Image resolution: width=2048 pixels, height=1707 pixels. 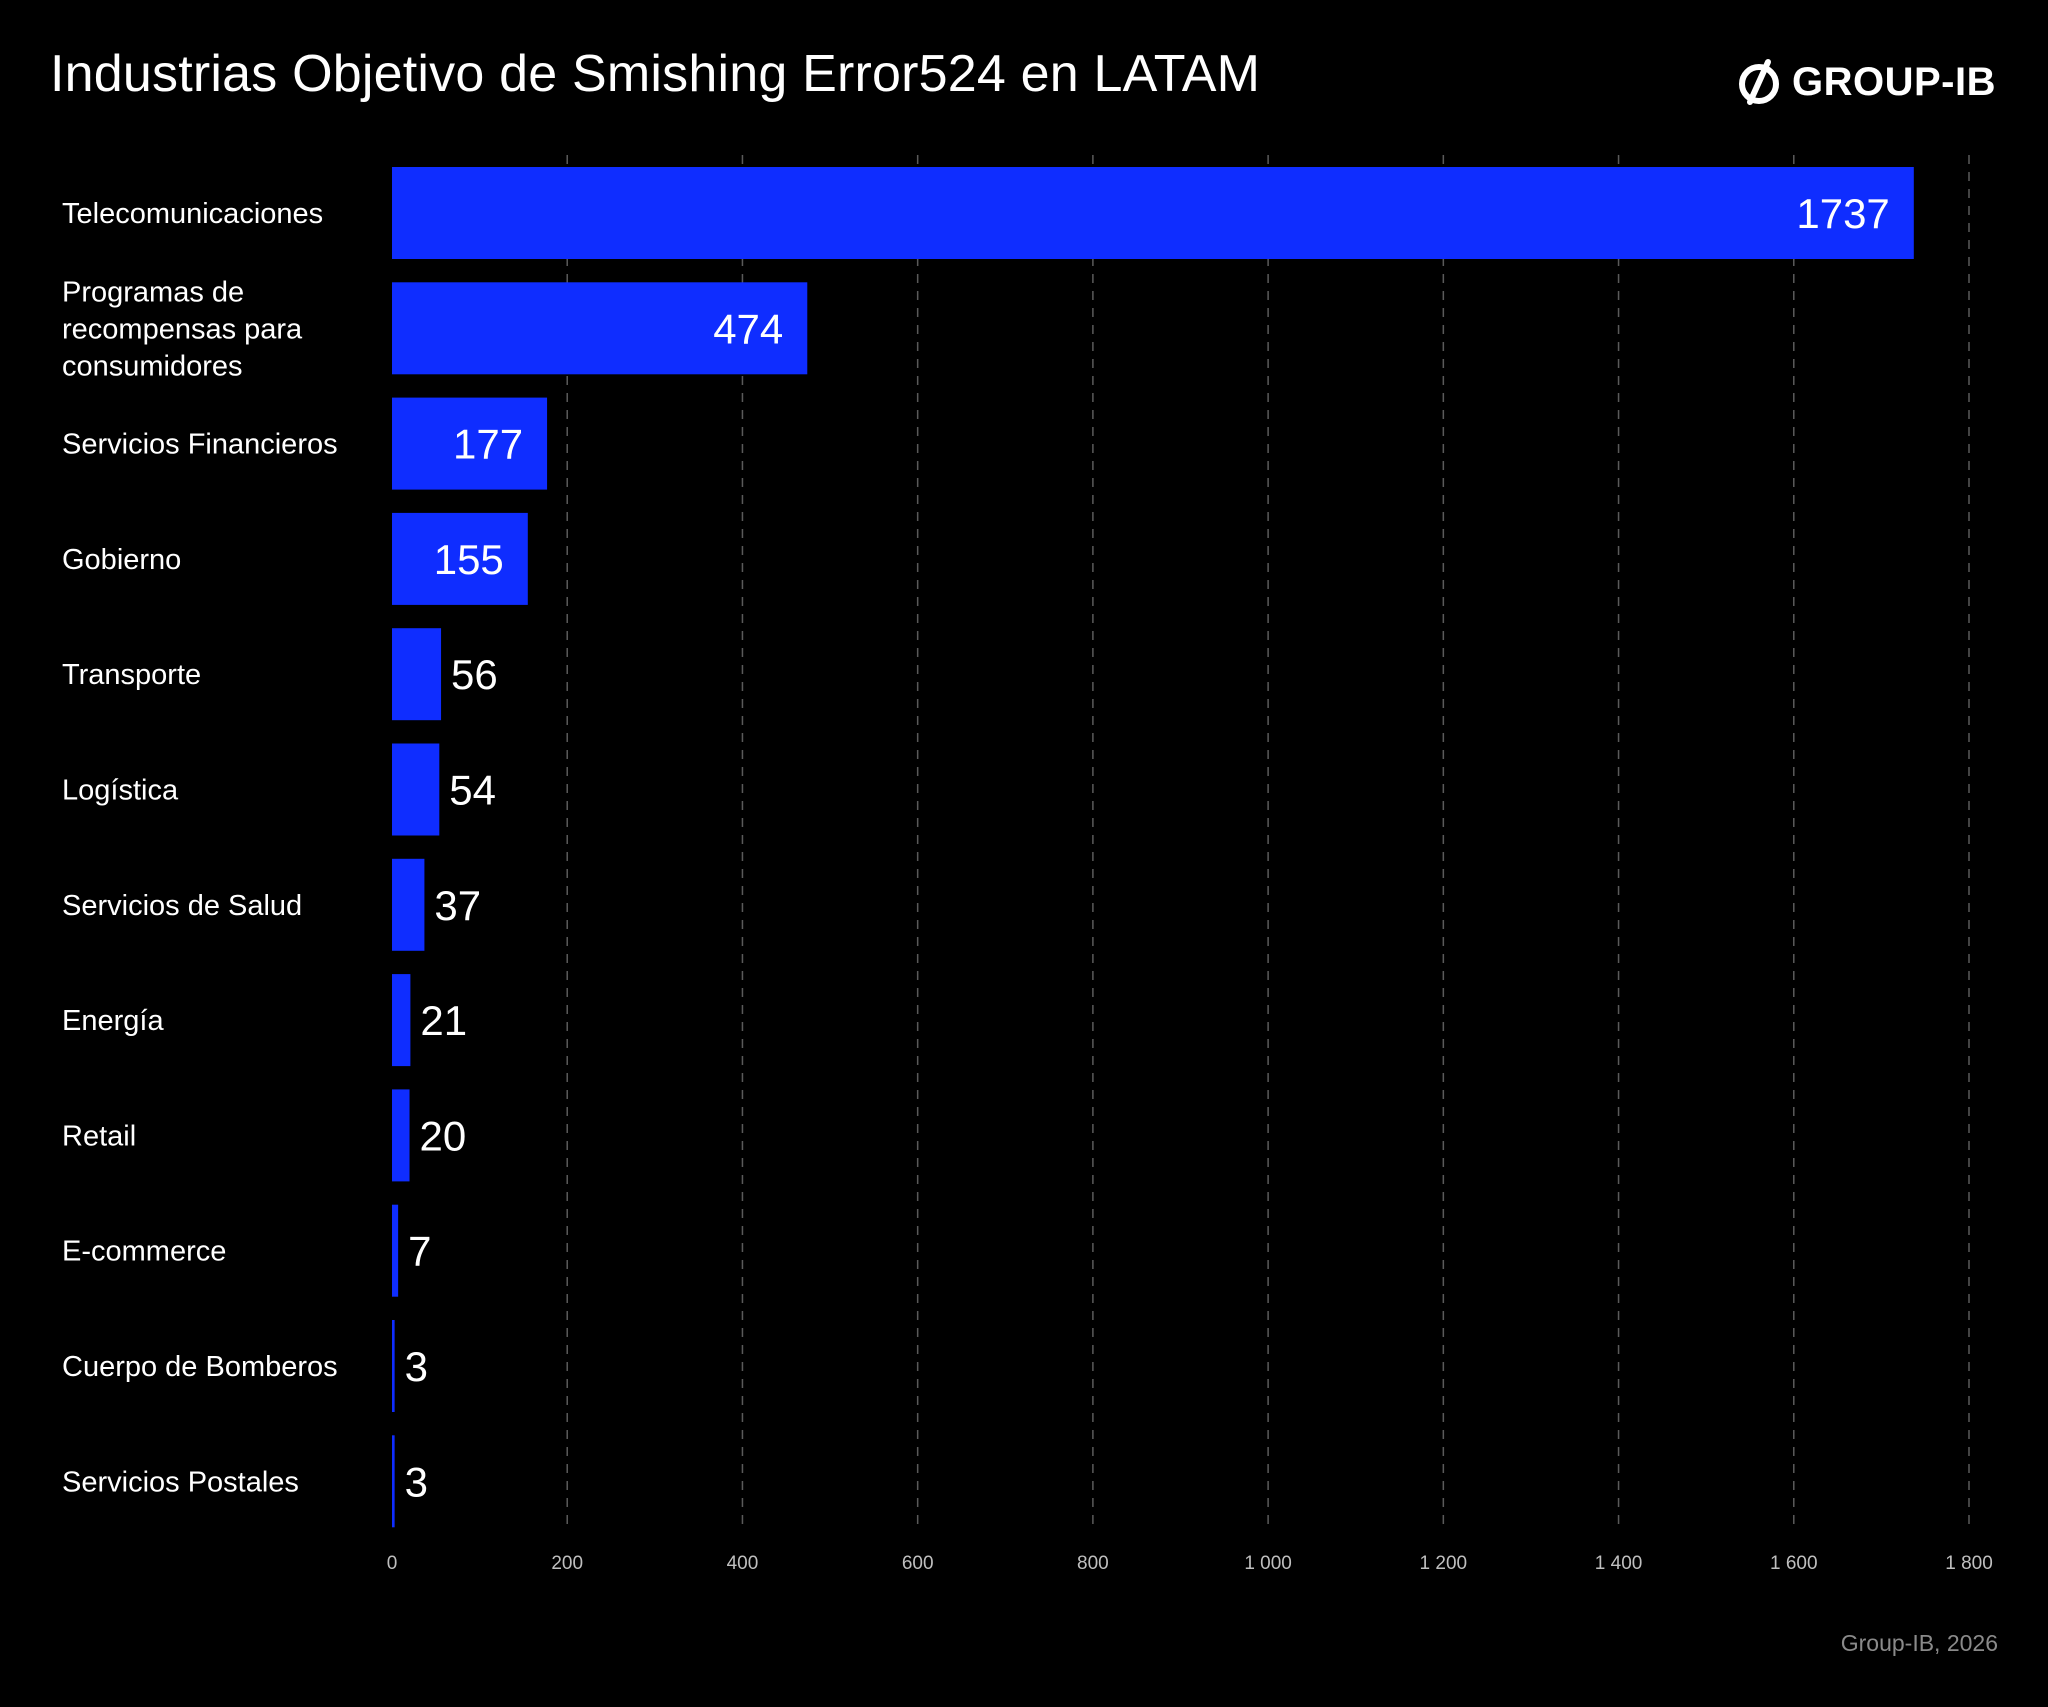 I want to click on x-tick-label: 800, so click(x=1093, y=1563).